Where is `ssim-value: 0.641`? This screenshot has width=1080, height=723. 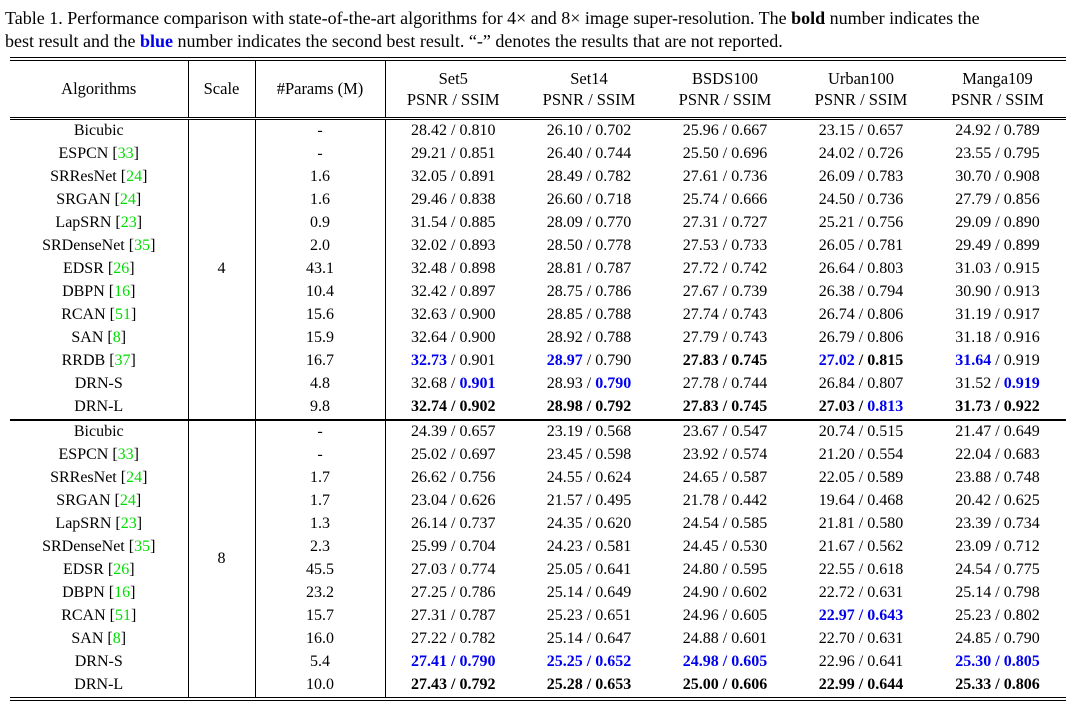
ssim-value: 0.641 is located at coordinates (613, 570).